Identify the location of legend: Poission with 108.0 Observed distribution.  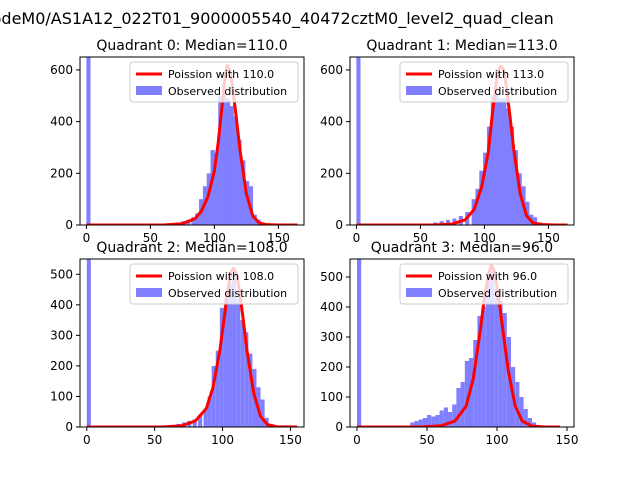
(214, 284).